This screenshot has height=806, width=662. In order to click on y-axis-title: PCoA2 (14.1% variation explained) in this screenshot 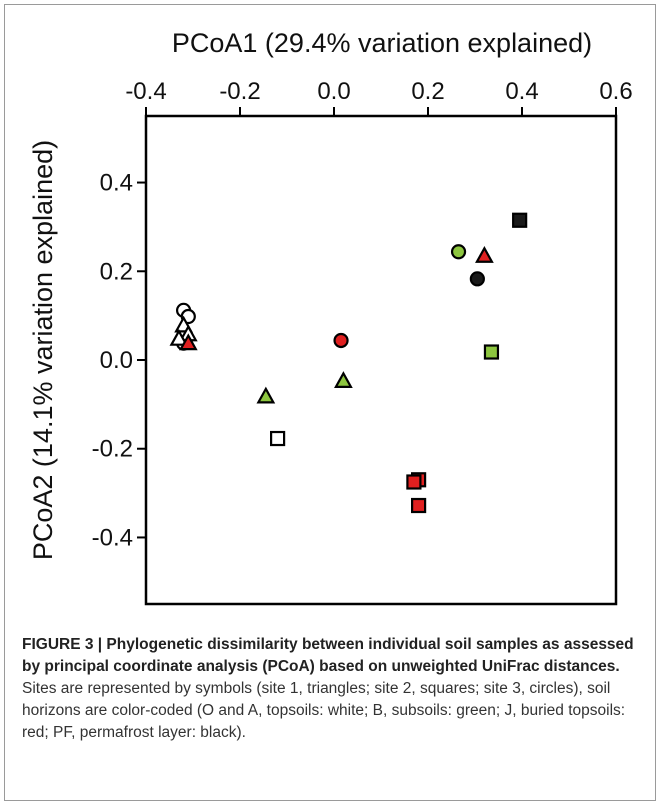, I will do `click(43, 350)`.